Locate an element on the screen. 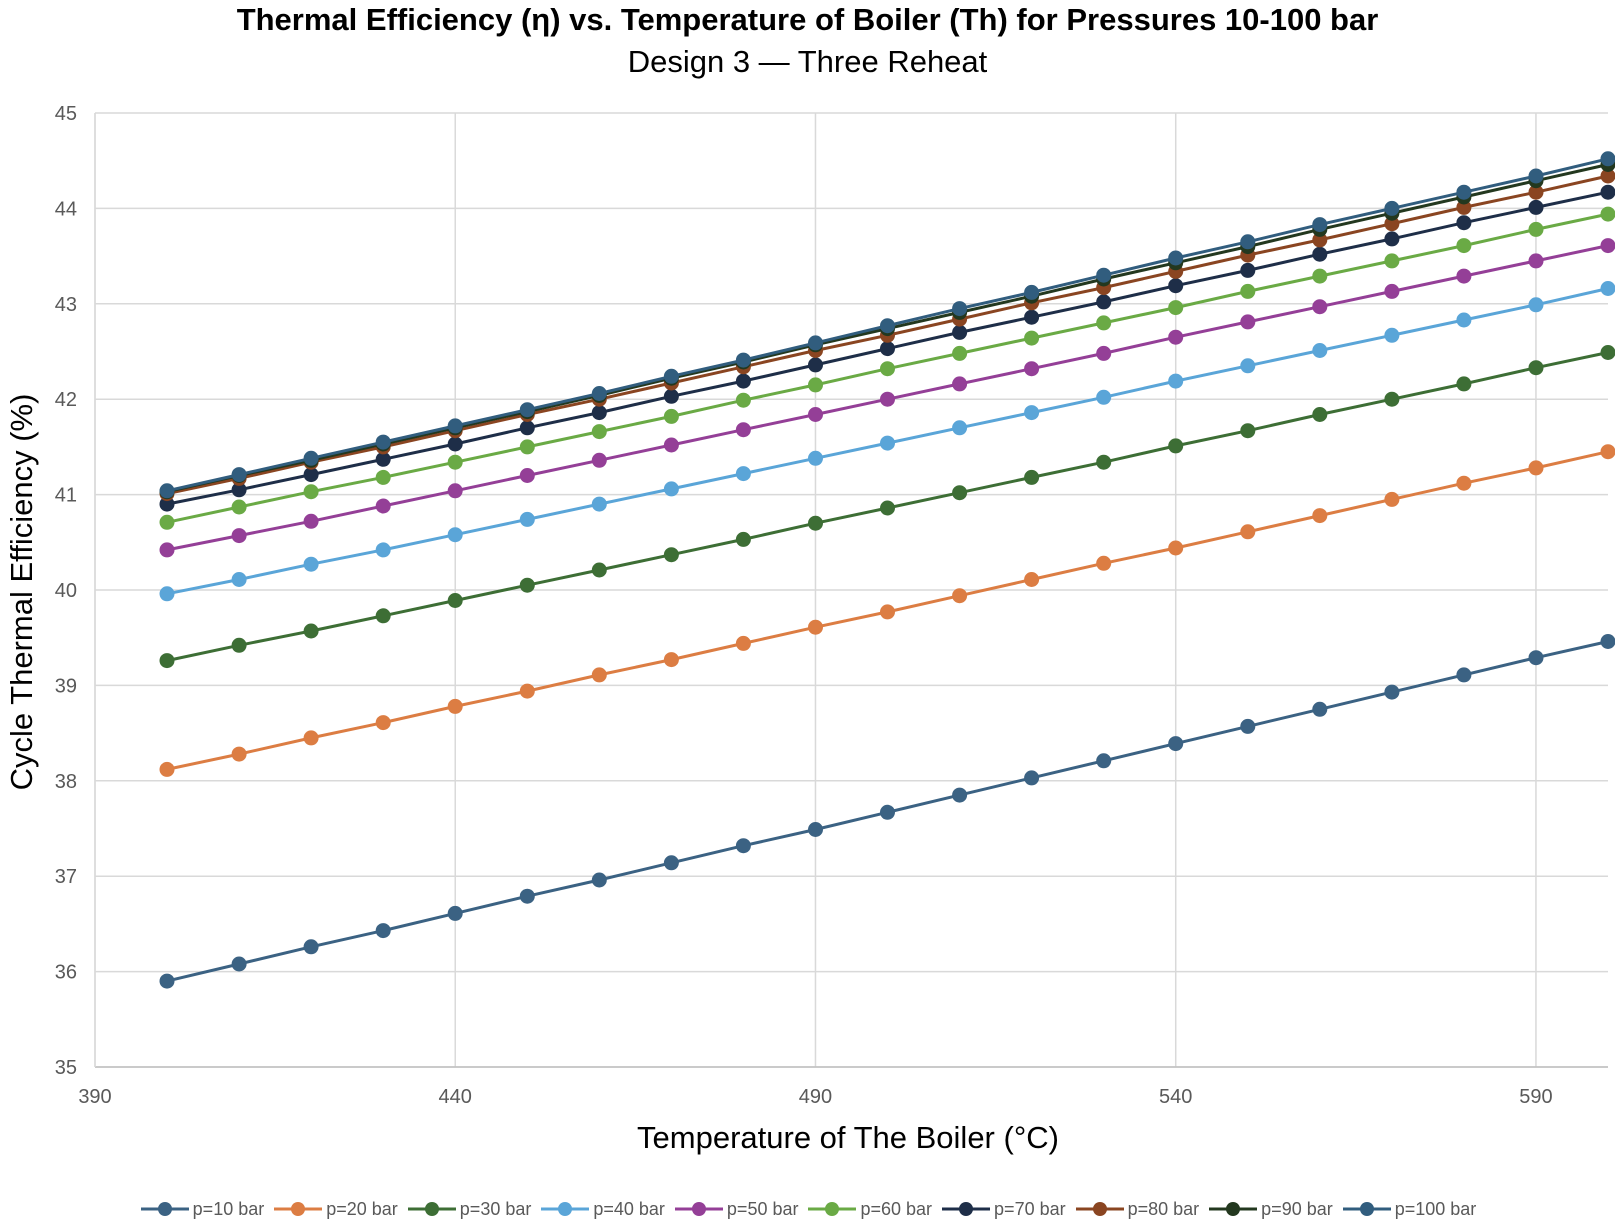 The height and width of the screenshot is (1226, 1615). y-tick-label: 37 is located at coordinates (66, 877).